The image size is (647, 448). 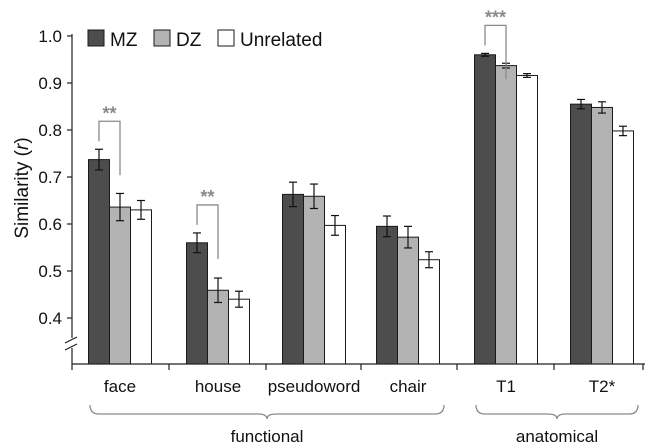 I want to click on x-axis: face house pseudoword chair T1 T2*, so click(x=358, y=379).